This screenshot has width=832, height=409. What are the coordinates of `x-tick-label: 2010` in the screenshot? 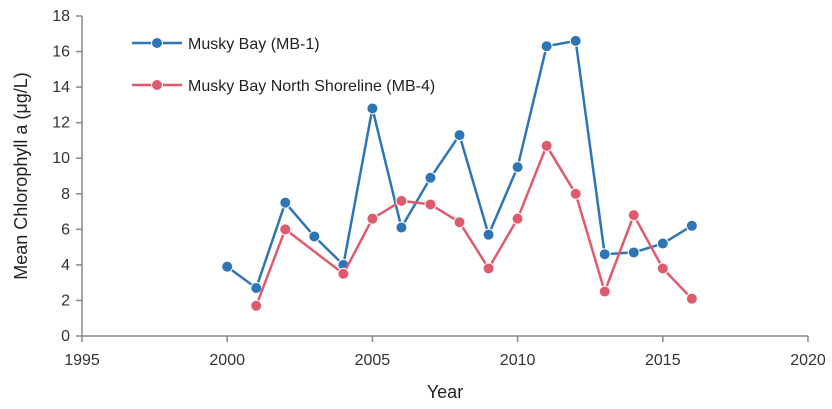 It's located at (518, 360).